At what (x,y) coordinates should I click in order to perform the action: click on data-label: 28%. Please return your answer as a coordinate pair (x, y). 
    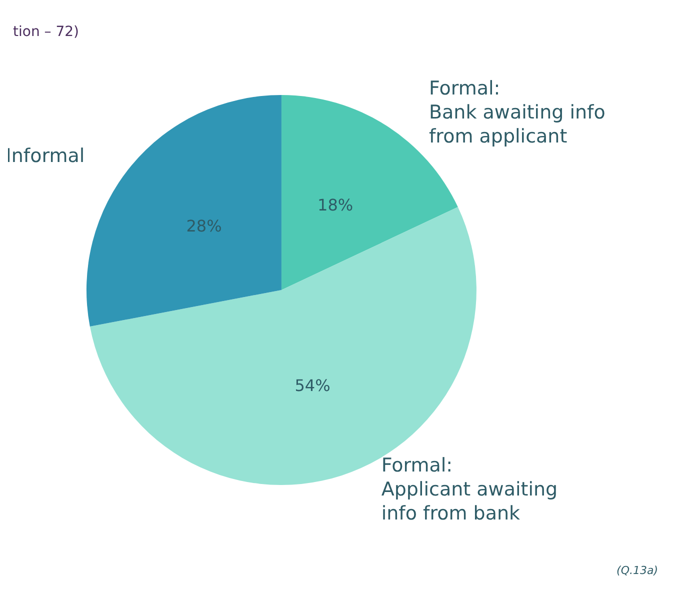
    Looking at the image, I should click on (204, 226).